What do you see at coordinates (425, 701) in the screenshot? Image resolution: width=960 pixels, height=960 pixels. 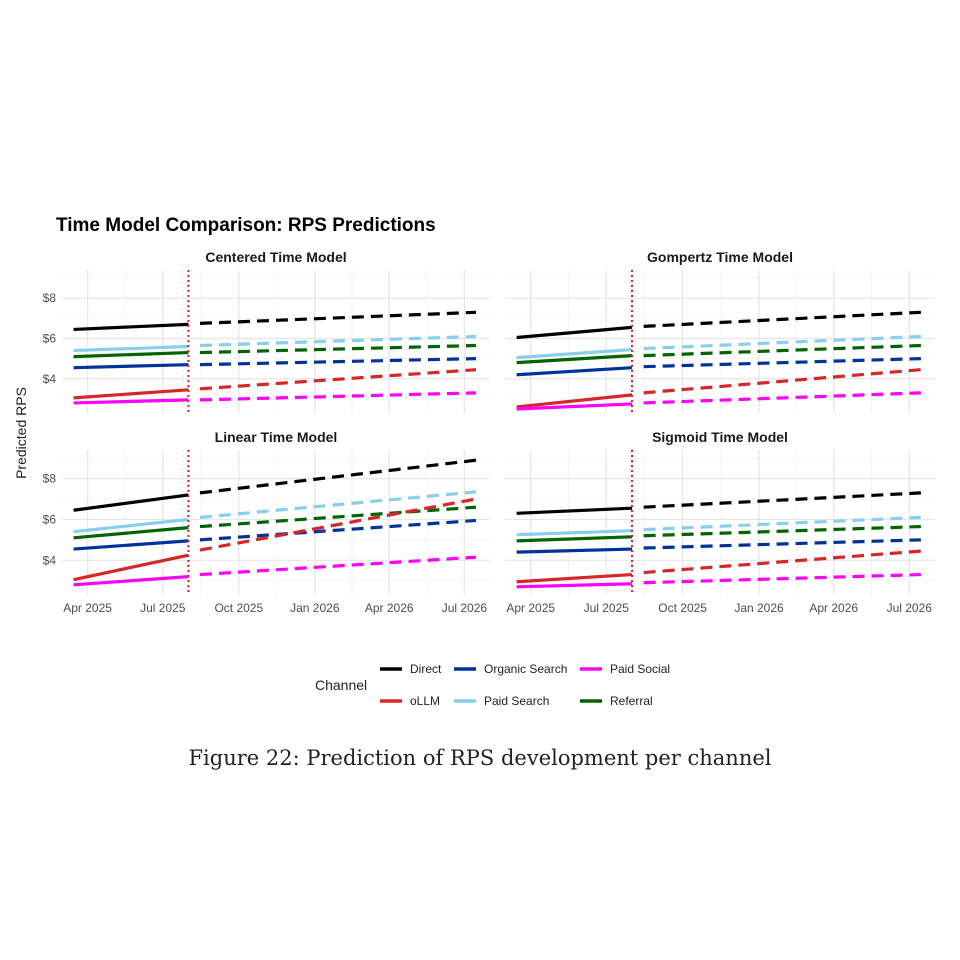 I see `legend-label: oLLM` at bounding box center [425, 701].